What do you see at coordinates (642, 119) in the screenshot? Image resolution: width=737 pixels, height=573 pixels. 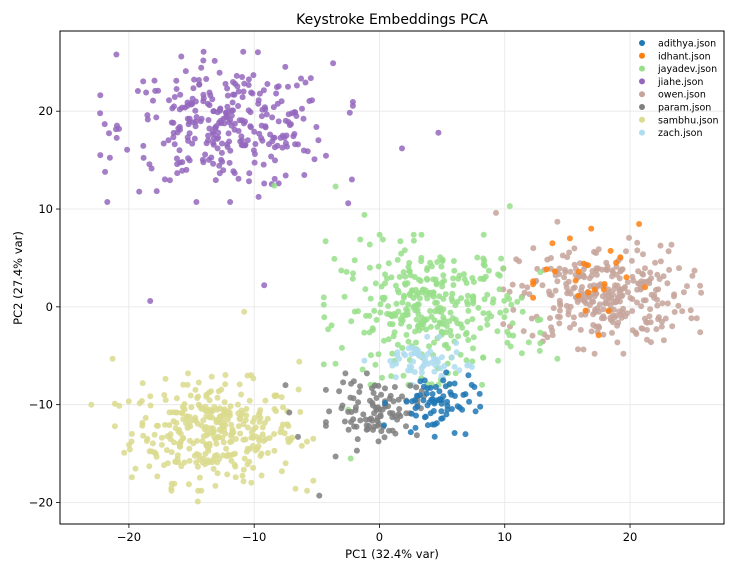 I see `legend-marker` at bounding box center [642, 119].